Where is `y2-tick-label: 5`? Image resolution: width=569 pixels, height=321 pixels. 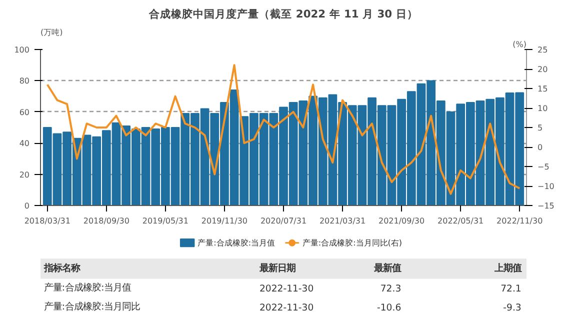 y2-tick-label: 5 is located at coordinates (540, 128).